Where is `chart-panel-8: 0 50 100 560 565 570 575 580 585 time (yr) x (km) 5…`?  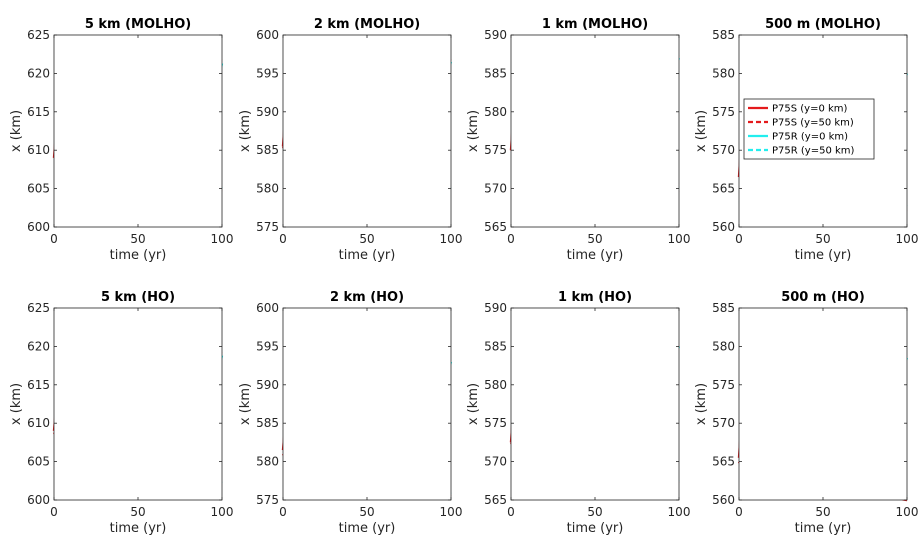
chart-panel-8: 0 50 100 560 565 570 575 580 585 time (yr) x (km) 5… is located at coordinates (806, 413).